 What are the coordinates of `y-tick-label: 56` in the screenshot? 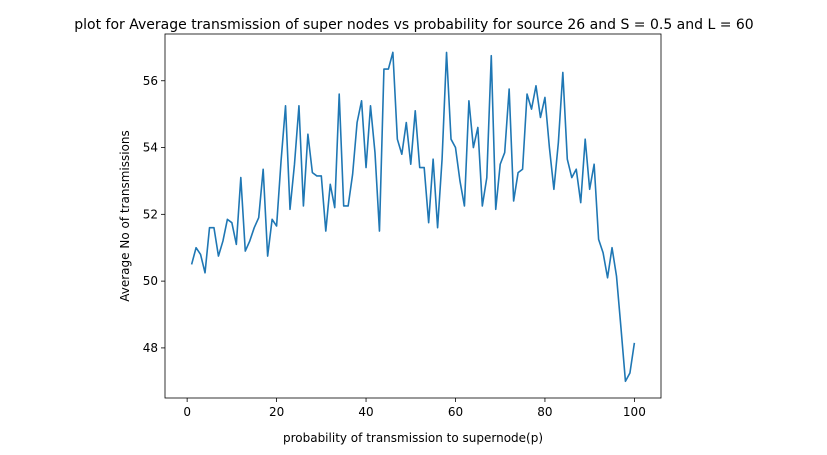 It's located at (150, 81).